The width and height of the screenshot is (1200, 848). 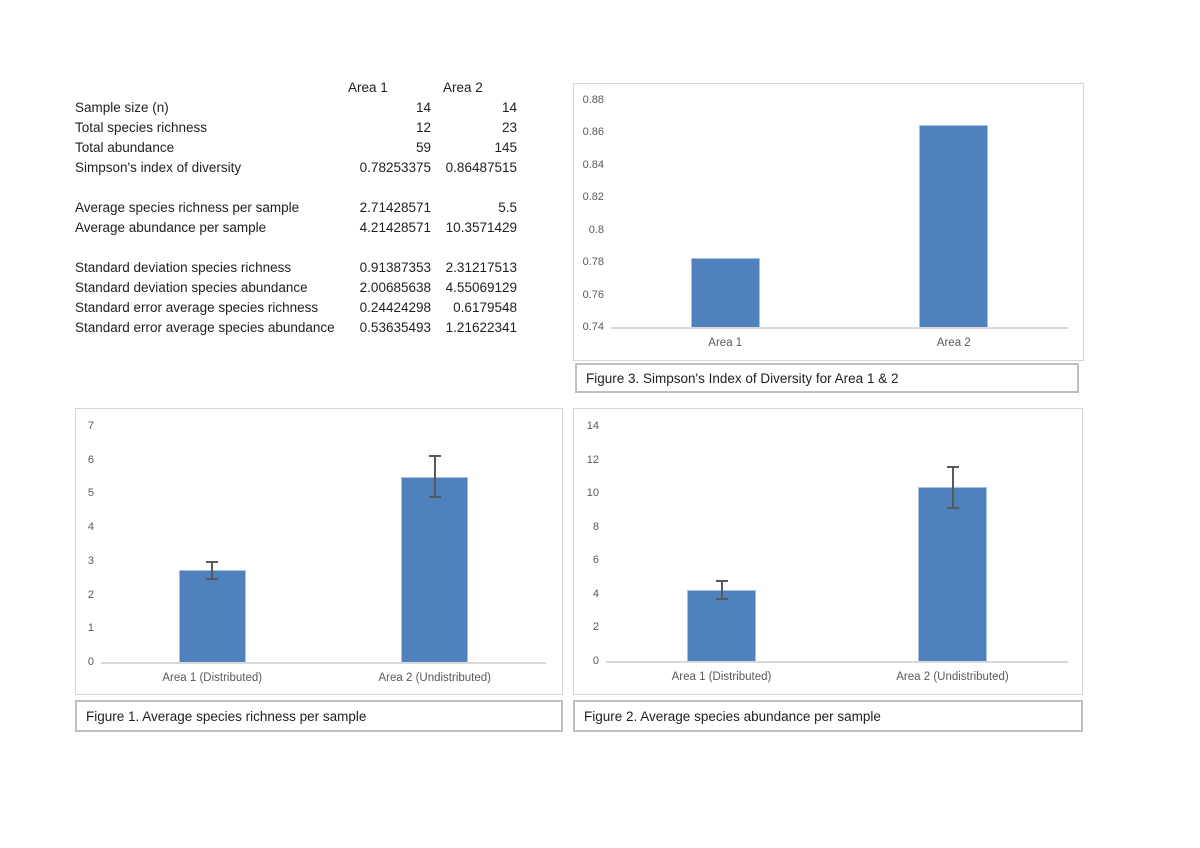 What do you see at coordinates (593, 294) in the screenshot?
I see `y-axis-tick-label: 0.76` at bounding box center [593, 294].